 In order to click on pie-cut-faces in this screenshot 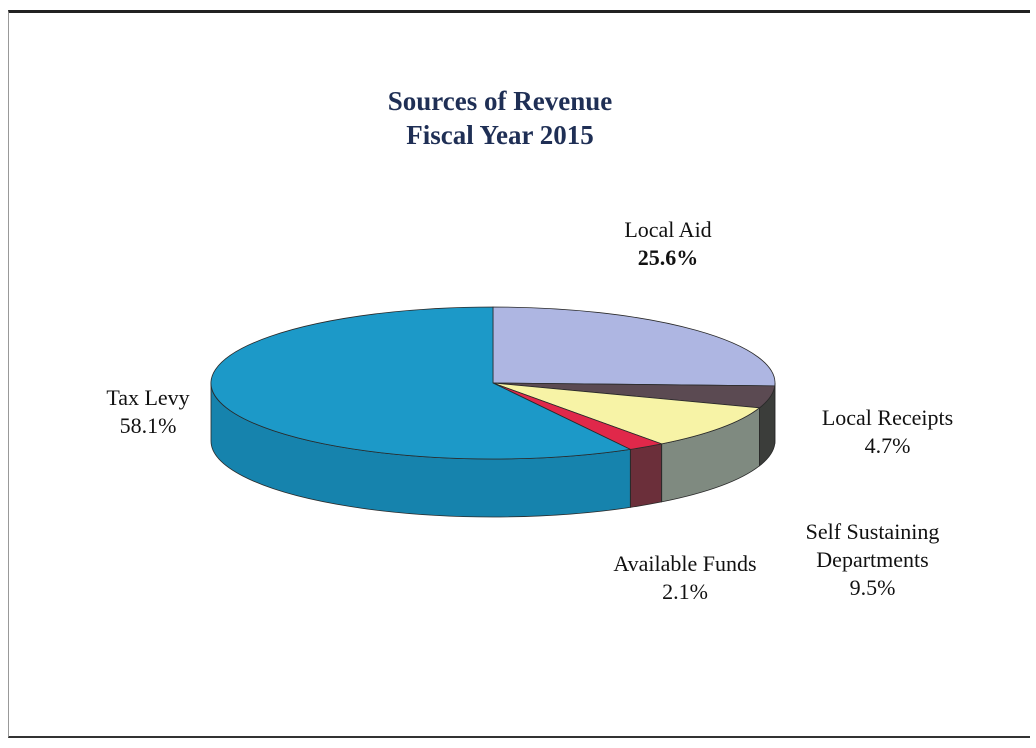, I will do `click(695, 457)`.